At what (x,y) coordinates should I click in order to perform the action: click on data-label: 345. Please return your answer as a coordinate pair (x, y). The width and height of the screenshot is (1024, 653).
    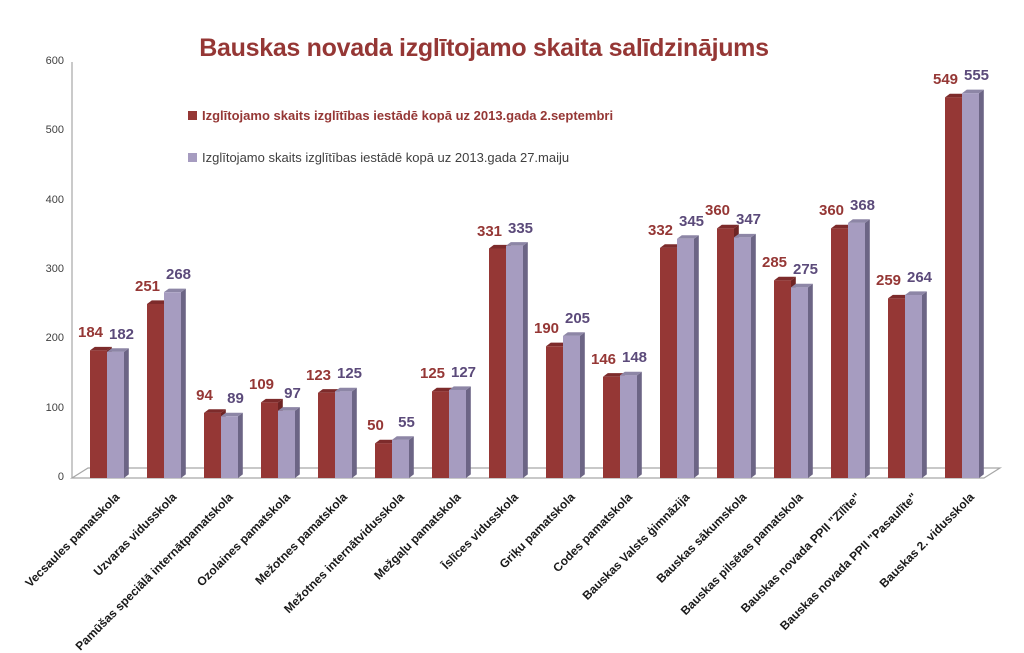
    Looking at the image, I should click on (691, 221).